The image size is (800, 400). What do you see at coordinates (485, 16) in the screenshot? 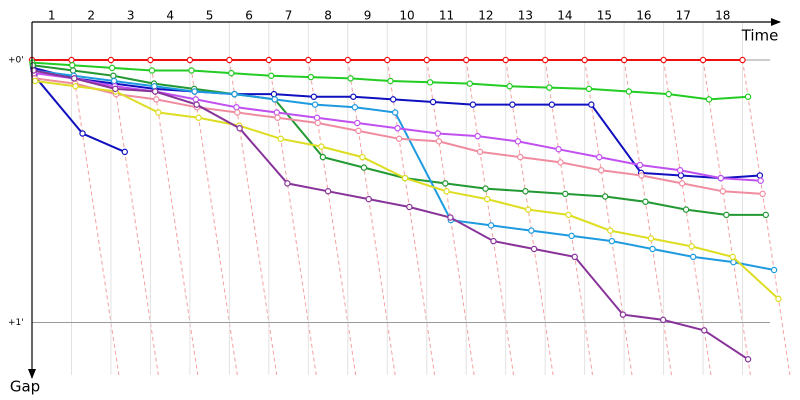
I see `x-tick-label: 12` at bounding box center [485, 16].